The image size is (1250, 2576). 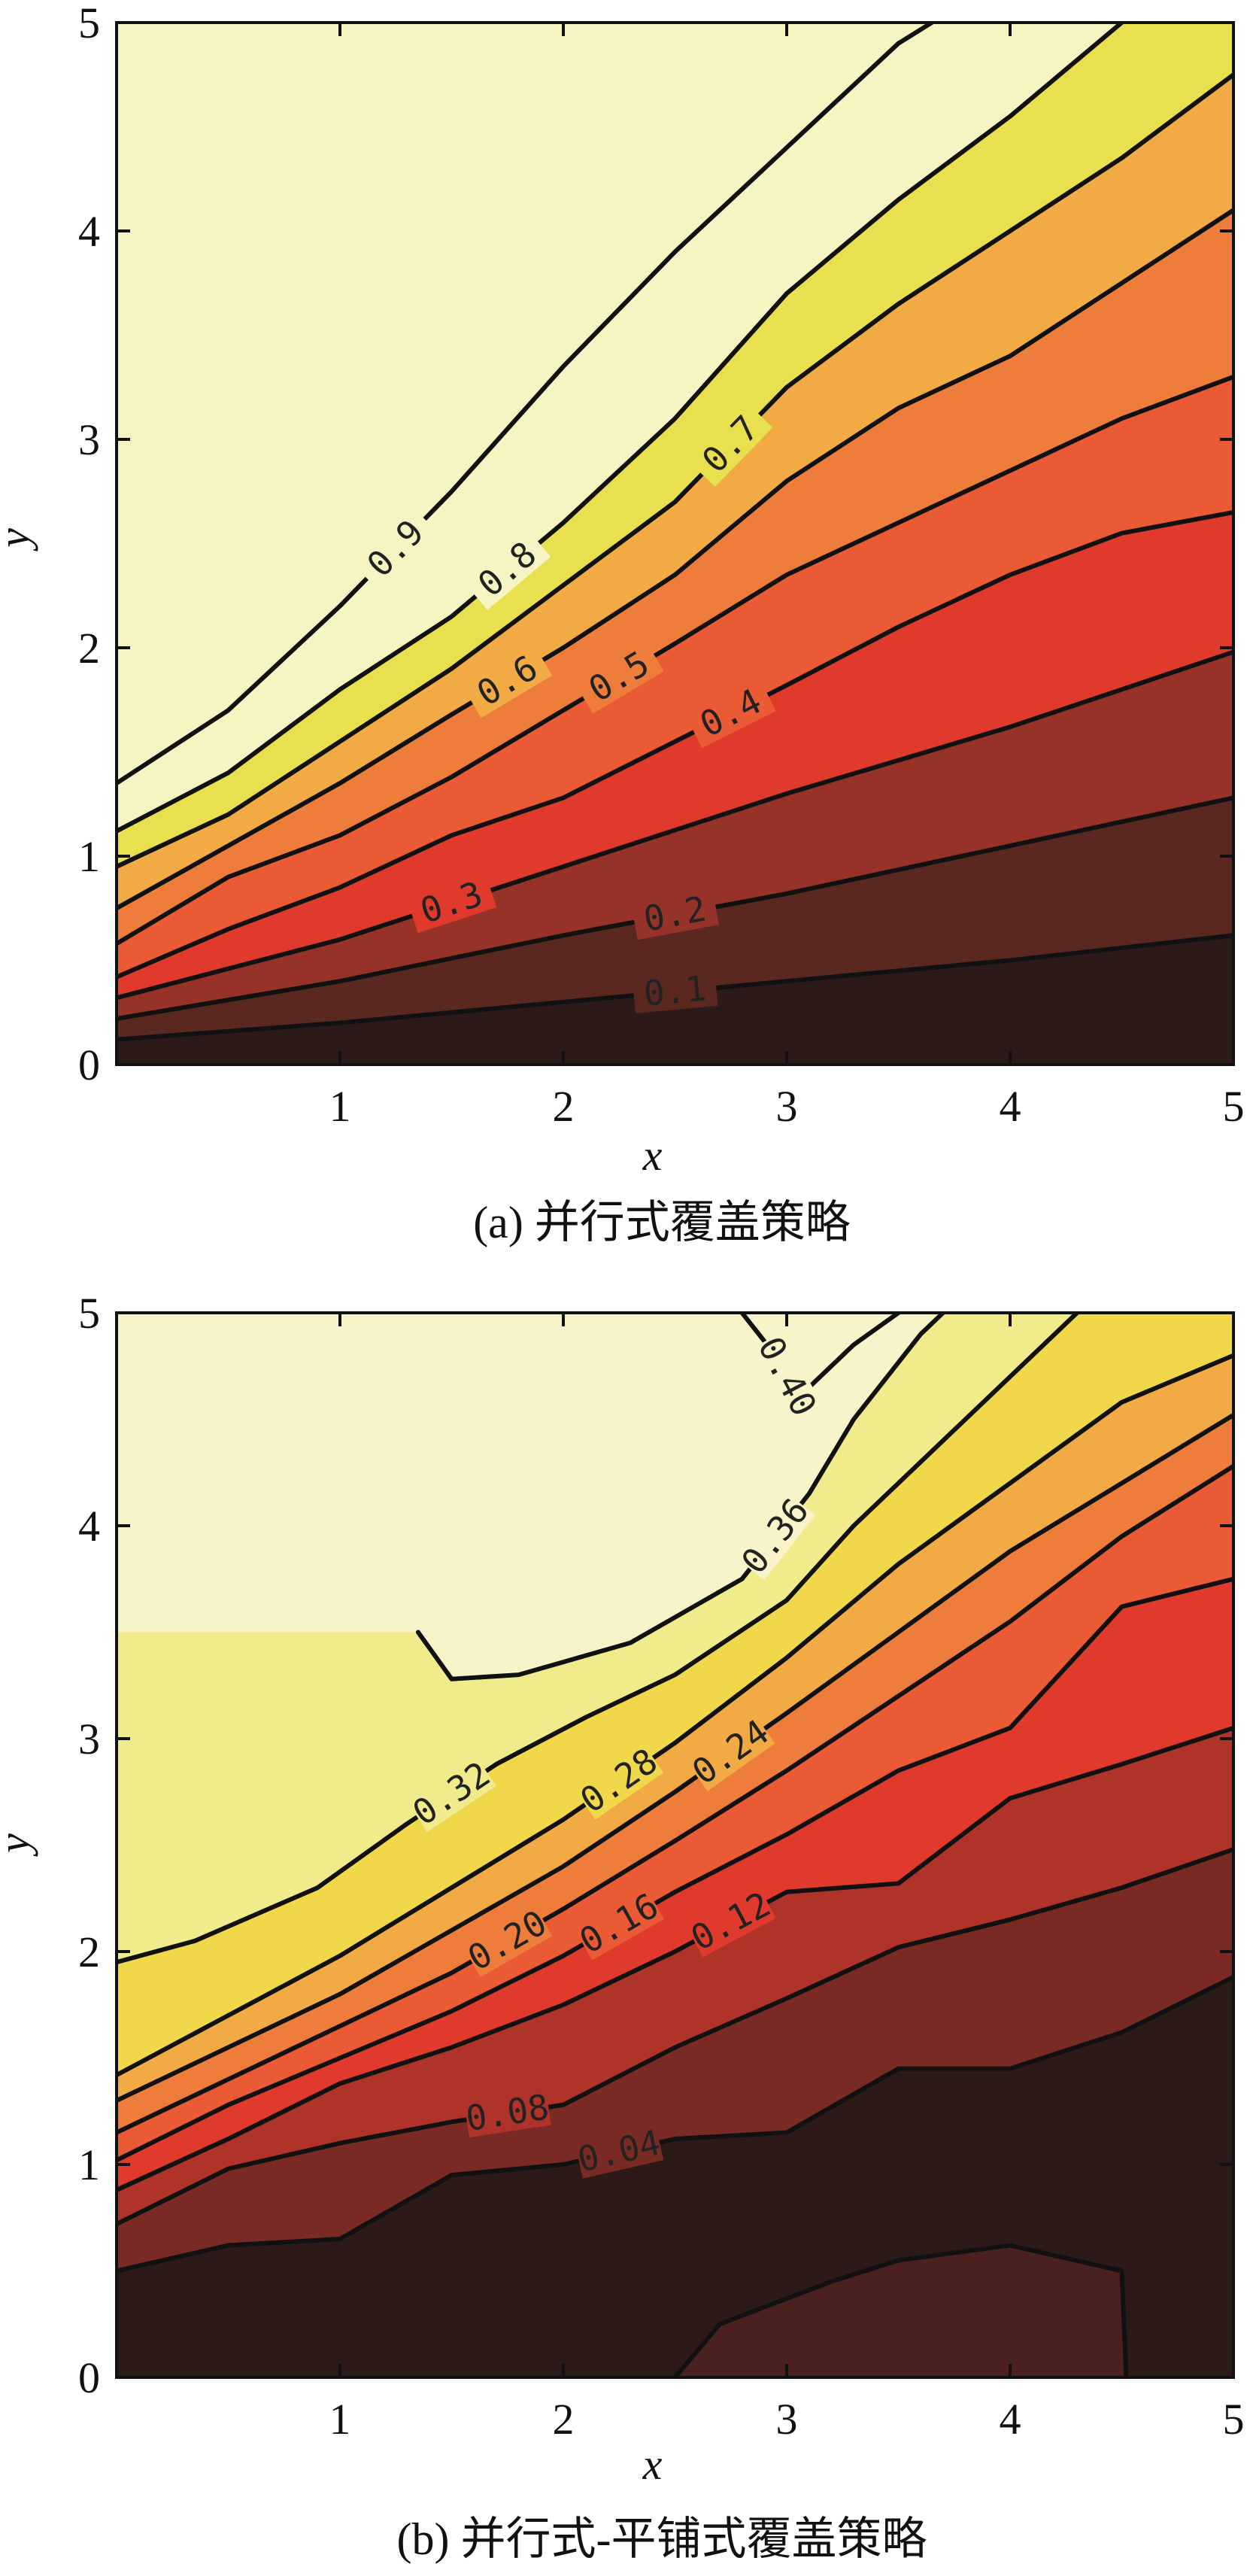 I want to click on figure-caption: (a) 并行式覆盖策略, so click(x=662, y=1223).